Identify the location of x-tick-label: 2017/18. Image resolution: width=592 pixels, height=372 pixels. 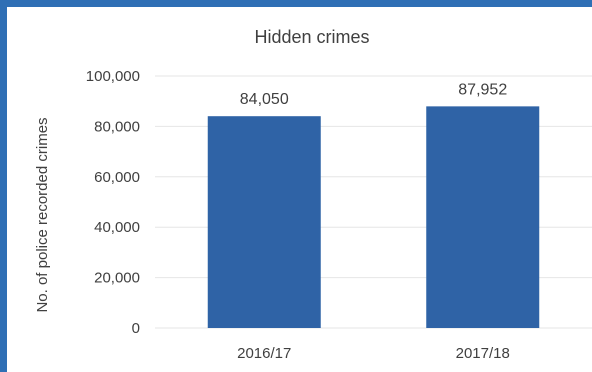
(483, 353).